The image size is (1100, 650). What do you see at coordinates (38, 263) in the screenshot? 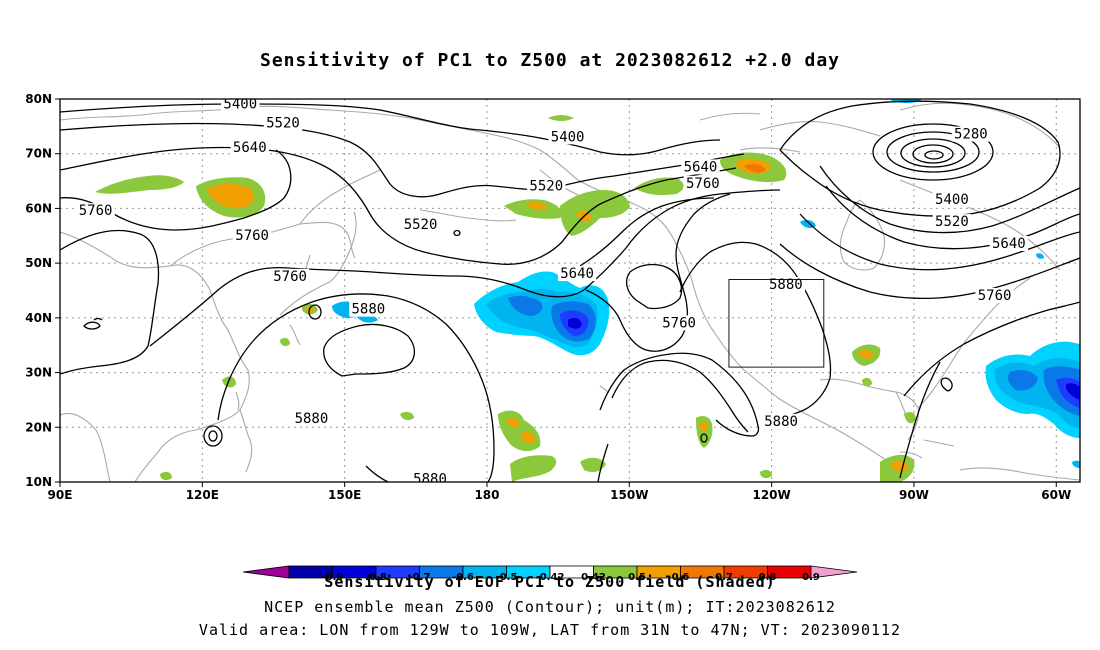
I see `lat-tick-label: 50N` at bounding box center [38, 263].